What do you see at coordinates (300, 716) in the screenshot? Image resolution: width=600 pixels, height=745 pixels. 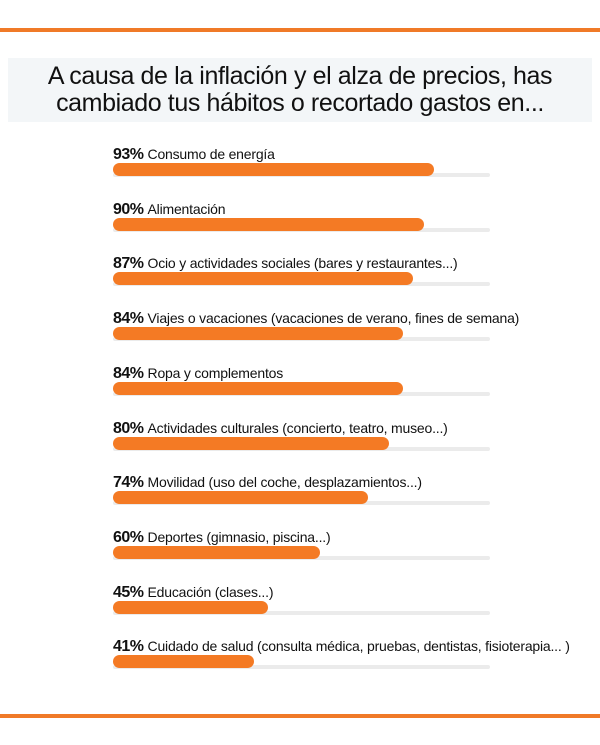 I see `bottom-rule` at bounding box center [300, 716].